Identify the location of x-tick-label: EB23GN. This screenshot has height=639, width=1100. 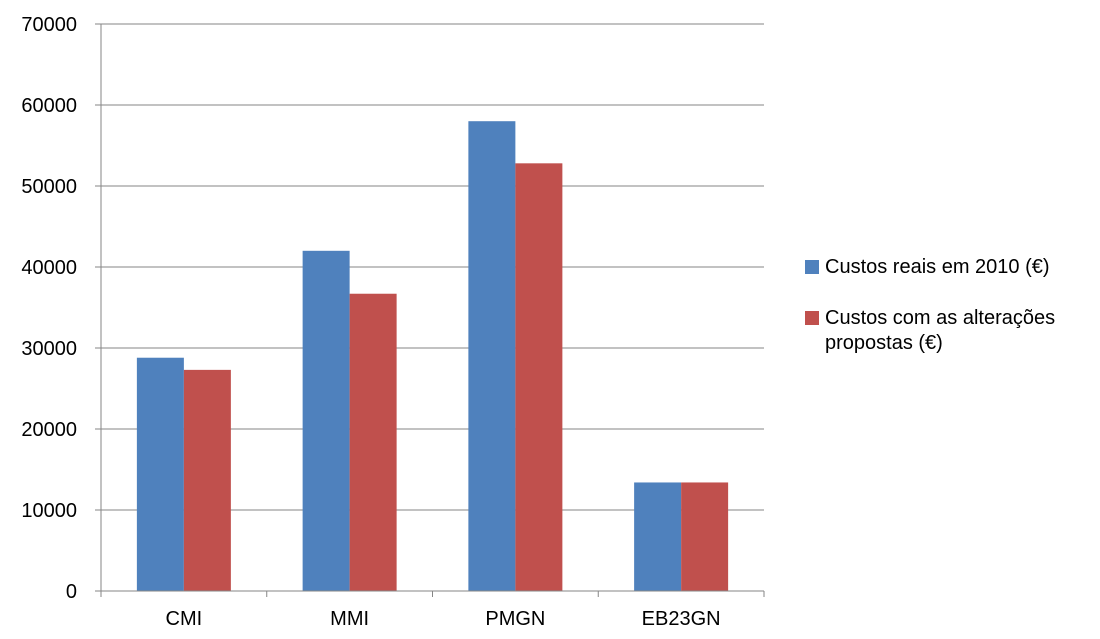
(681, 619).